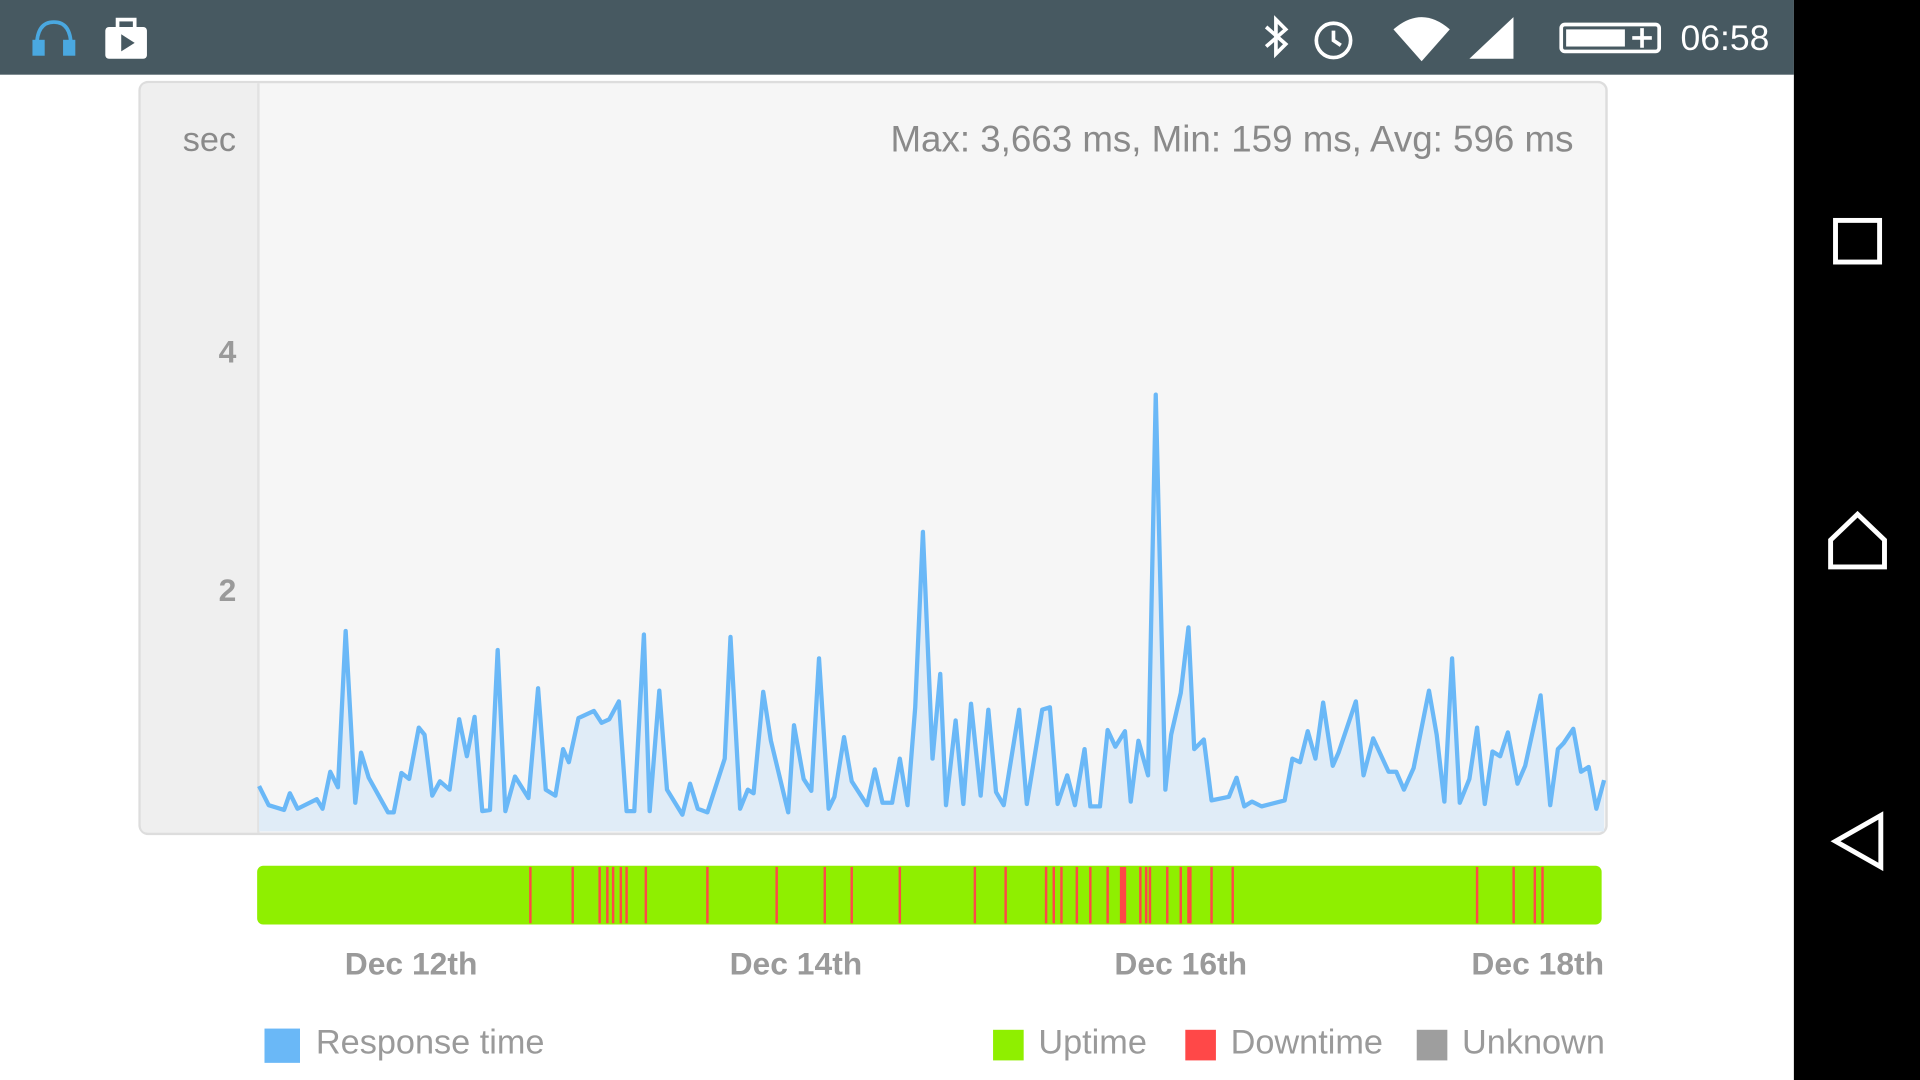 The image size is (1920, 1080). I want to click on alarm-icon, so click(1333, 40).